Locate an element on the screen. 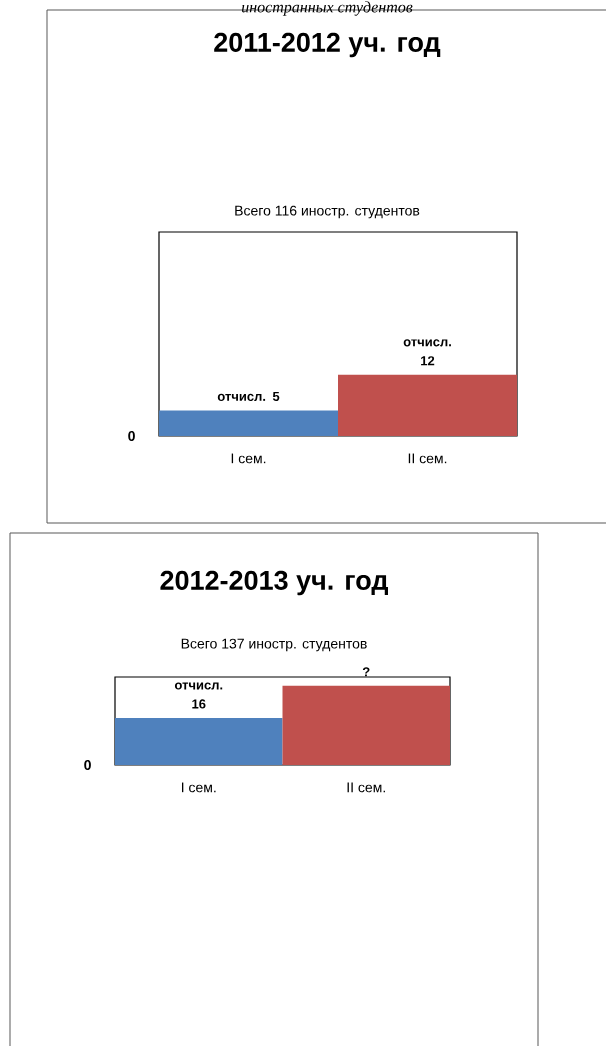 This screenshot has width=606, height=1046. chart-subtitle: Всего 116 иностр. студентов is located at coordinates (327, 212).